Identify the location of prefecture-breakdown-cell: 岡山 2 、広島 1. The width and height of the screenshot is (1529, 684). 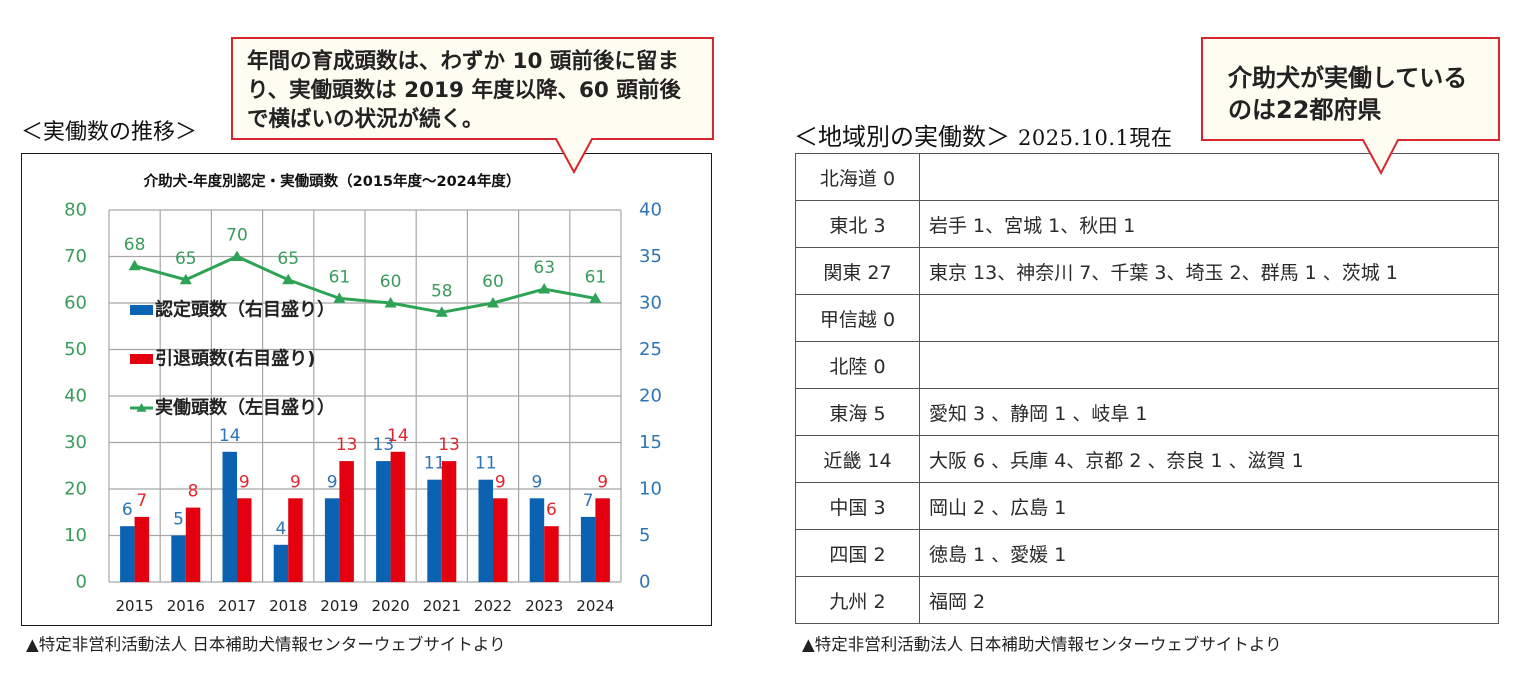
(1209, 506).